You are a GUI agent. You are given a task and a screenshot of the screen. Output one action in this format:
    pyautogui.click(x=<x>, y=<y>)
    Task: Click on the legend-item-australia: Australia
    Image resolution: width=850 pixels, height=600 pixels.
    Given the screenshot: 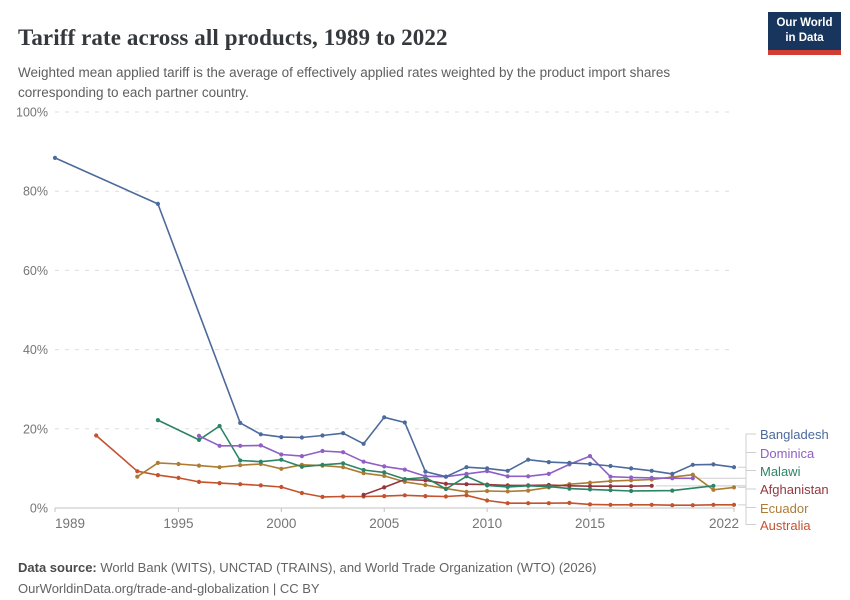 What is the action you would take?
    pyautogui.click(x=785, y=525)
    